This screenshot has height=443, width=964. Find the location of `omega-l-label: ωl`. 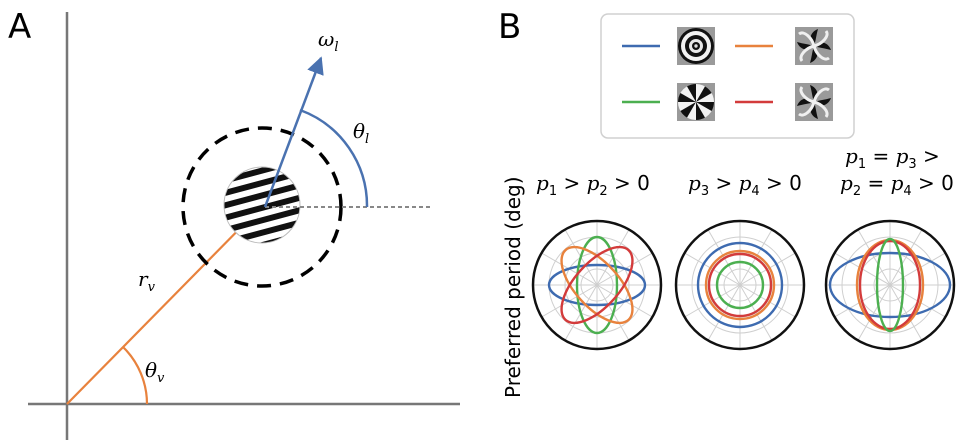

omega-l-label: ωl is located at coordinates (328, 41).